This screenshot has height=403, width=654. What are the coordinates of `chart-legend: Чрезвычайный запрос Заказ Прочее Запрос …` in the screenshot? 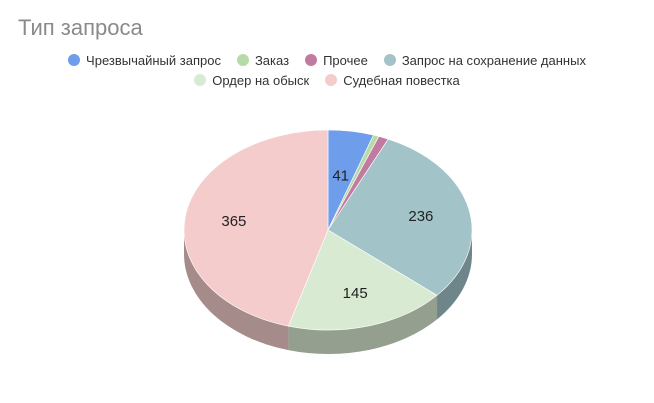 It's located at (327, 70).